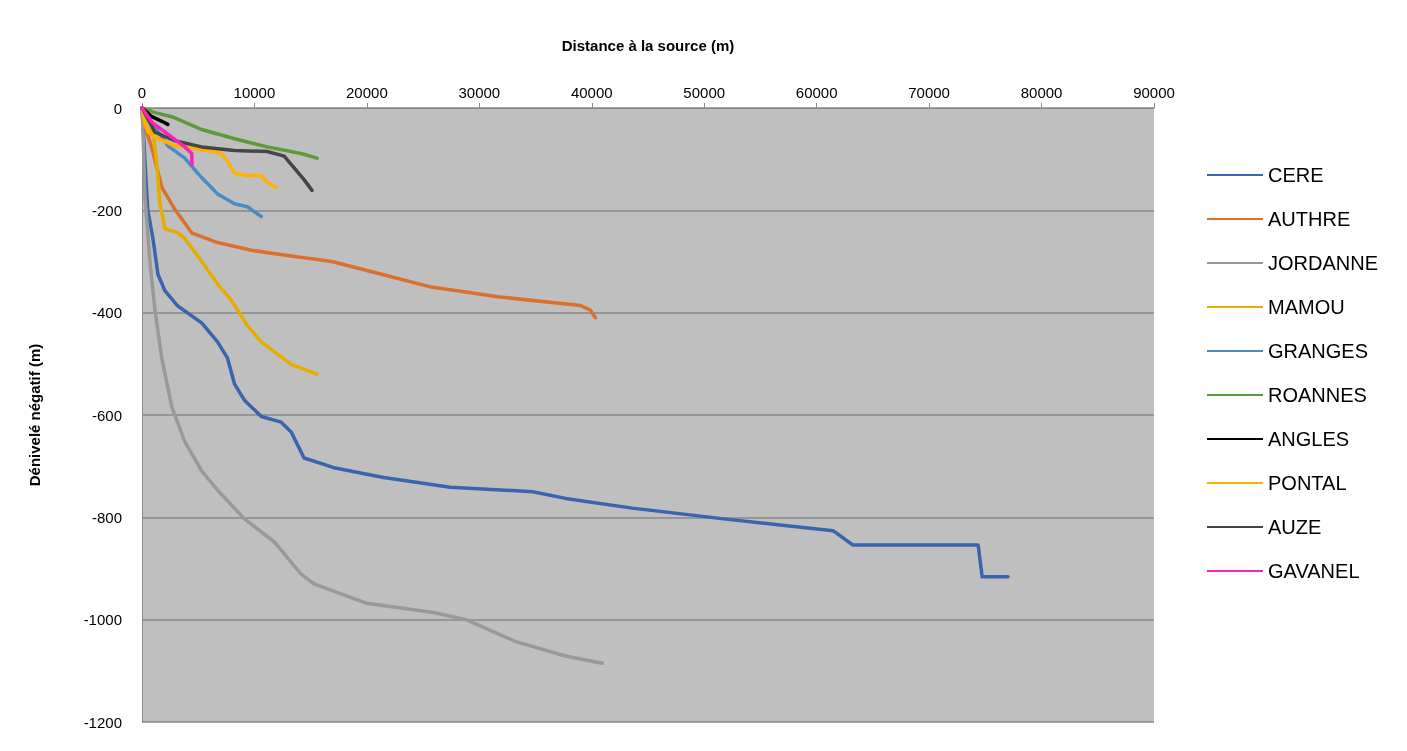 The width and height of the screenshot is (1407, 751). What do you see at coordinates (102, 620) in the screenshot?
I see `y-tick-label: -1000` at bounding box center [102, 620].